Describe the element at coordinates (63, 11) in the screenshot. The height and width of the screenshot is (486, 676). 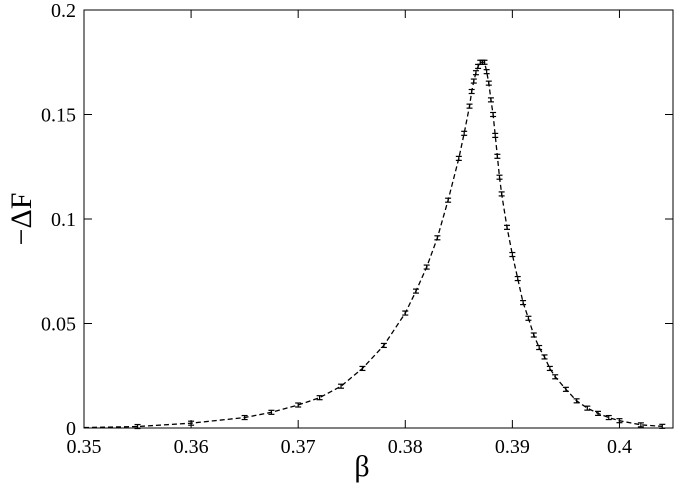
I see `y-tick-label: 0.2` at that location.